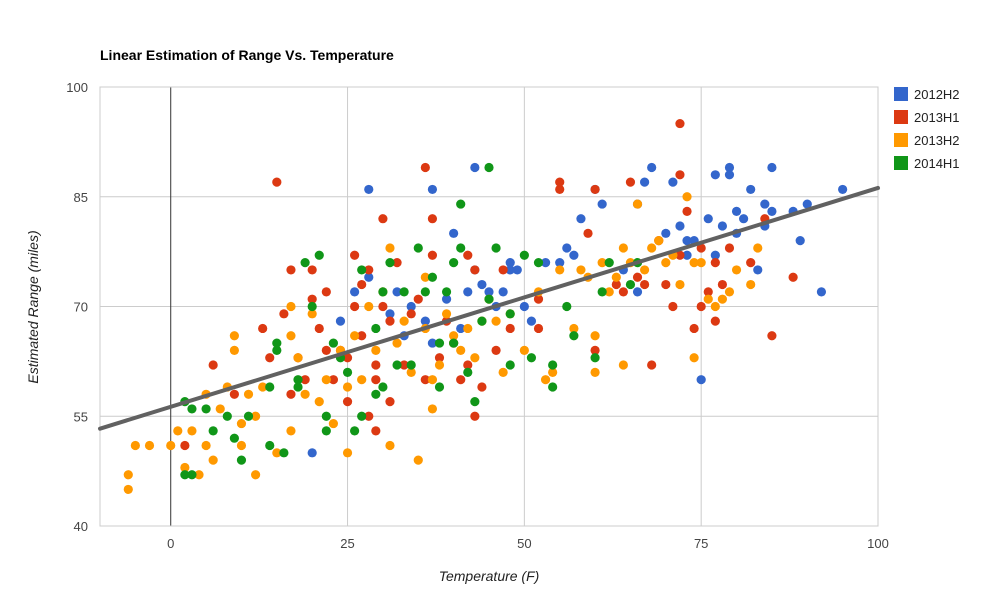 The image size is (984, 604). What do you see at coordinates (81, 307) in the screenshot?
I see `y-tick-label: 70` at bounding box center [81, 307].